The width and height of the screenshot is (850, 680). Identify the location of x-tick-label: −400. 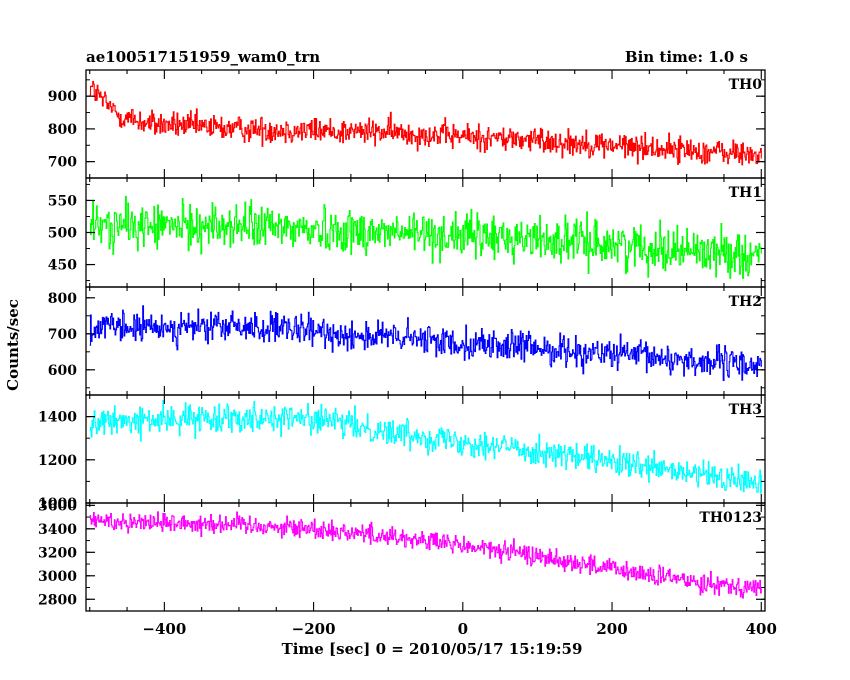
(164, 629).